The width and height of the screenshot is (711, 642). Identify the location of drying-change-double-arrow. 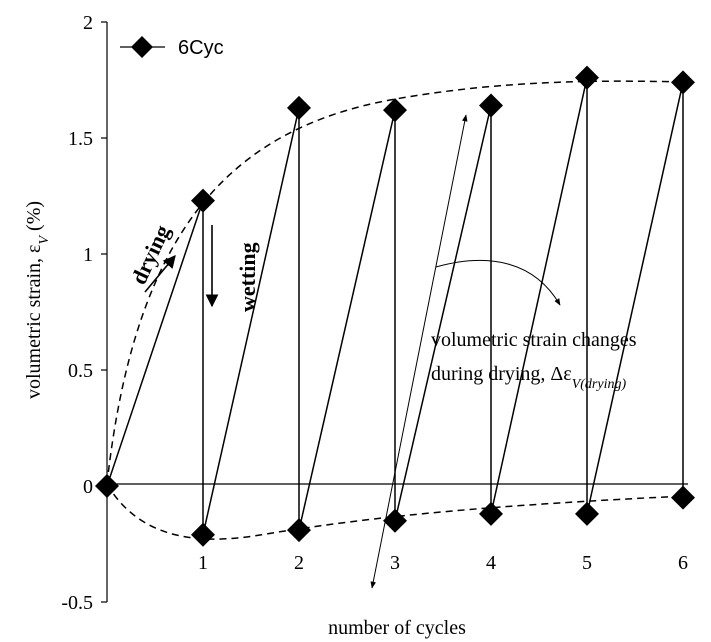
(419, 351).